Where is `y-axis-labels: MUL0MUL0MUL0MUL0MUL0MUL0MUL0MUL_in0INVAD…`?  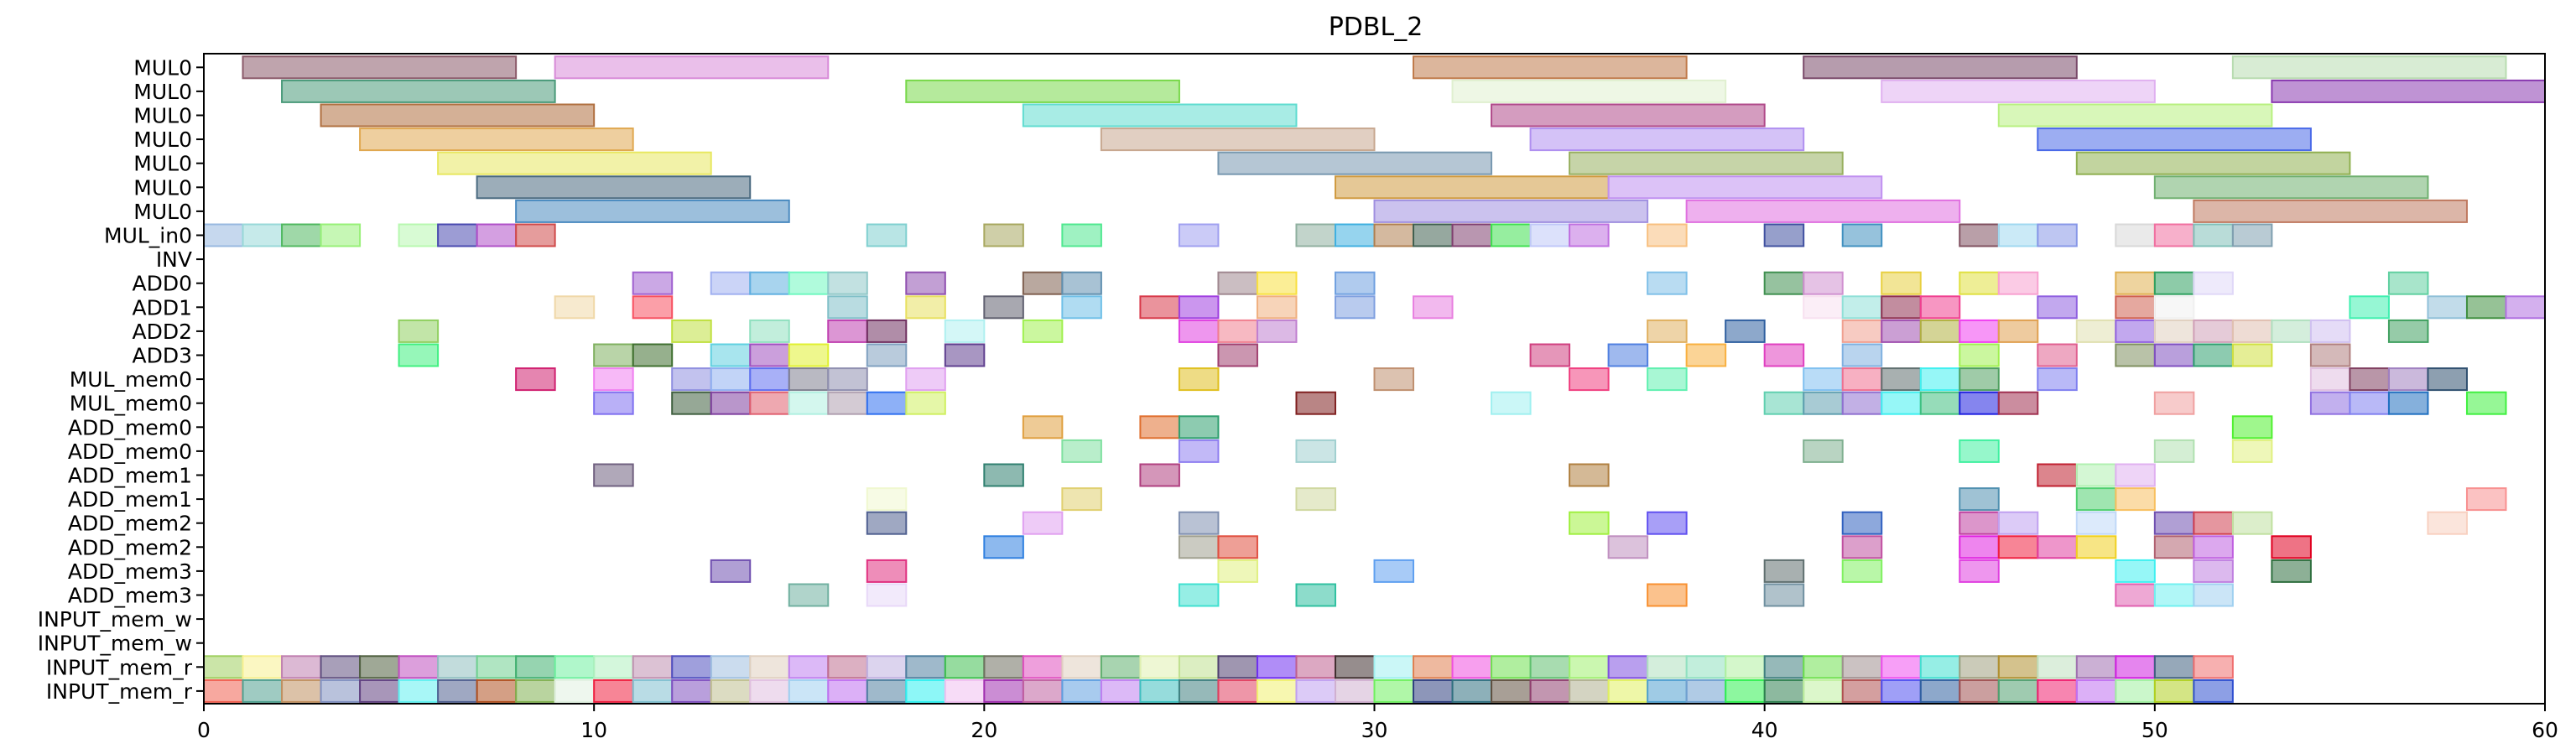
y-axis-labels: MUL0MUL0MUL0MUL0MUL0MUL0MUL0MUL_in0INVAD… is located at coordinates (121, 379).